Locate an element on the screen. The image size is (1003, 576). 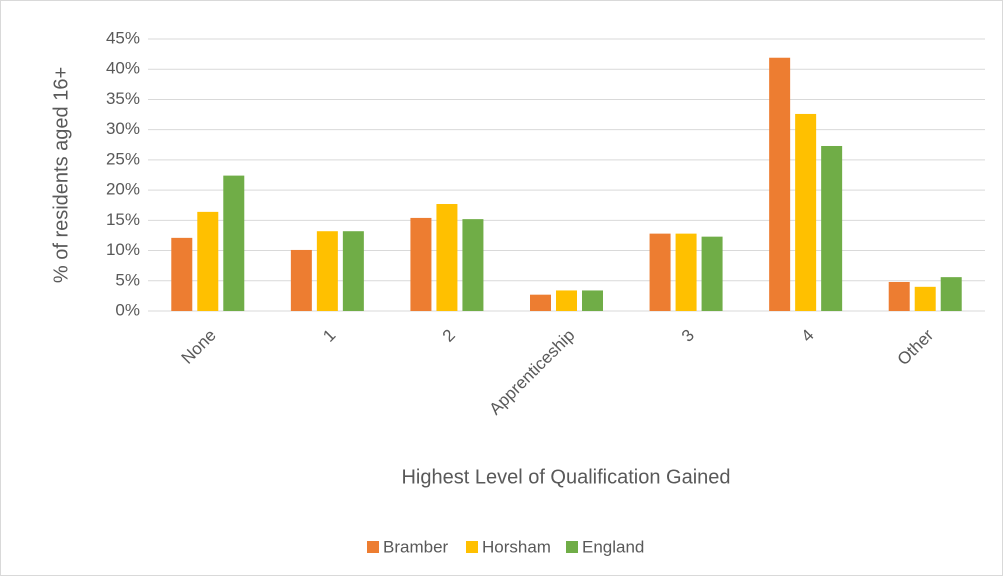
legend-label: England is located at coordinates (613, 546).